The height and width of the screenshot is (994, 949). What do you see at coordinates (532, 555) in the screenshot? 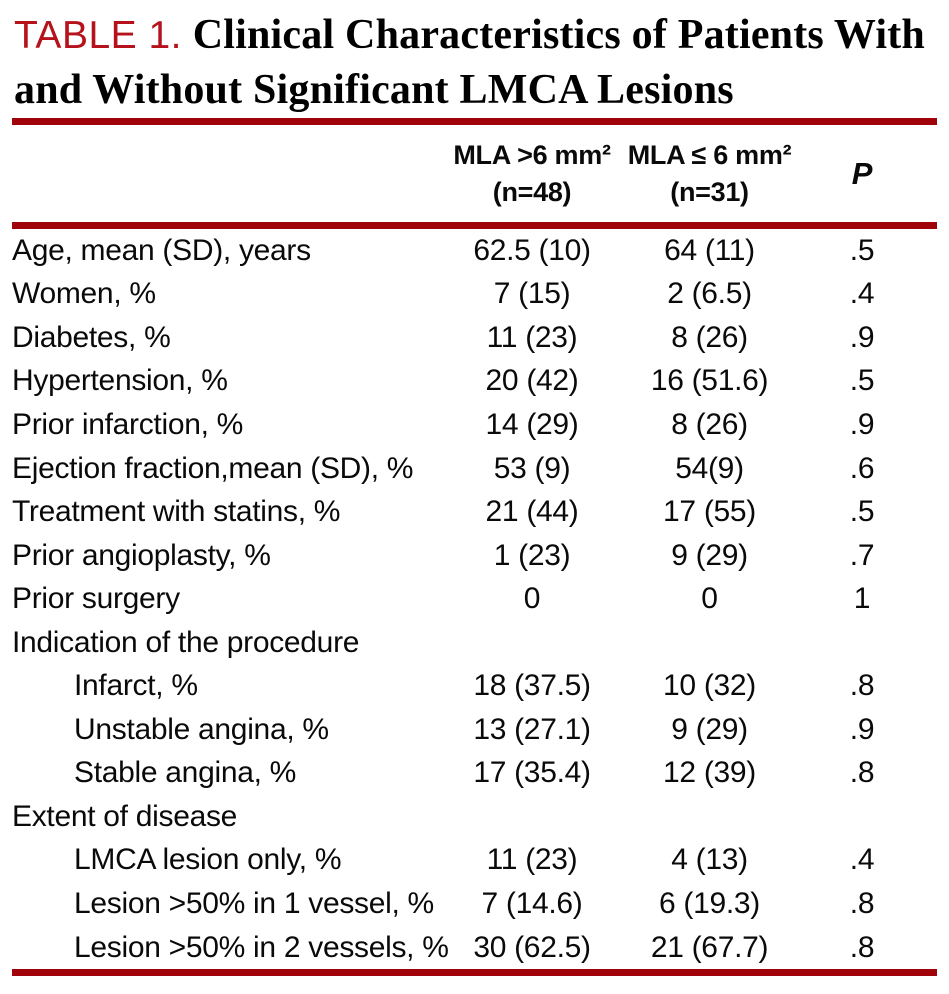
I see `row-value-mla-gt6: 1 (23)` at bounding box center [532, 555].